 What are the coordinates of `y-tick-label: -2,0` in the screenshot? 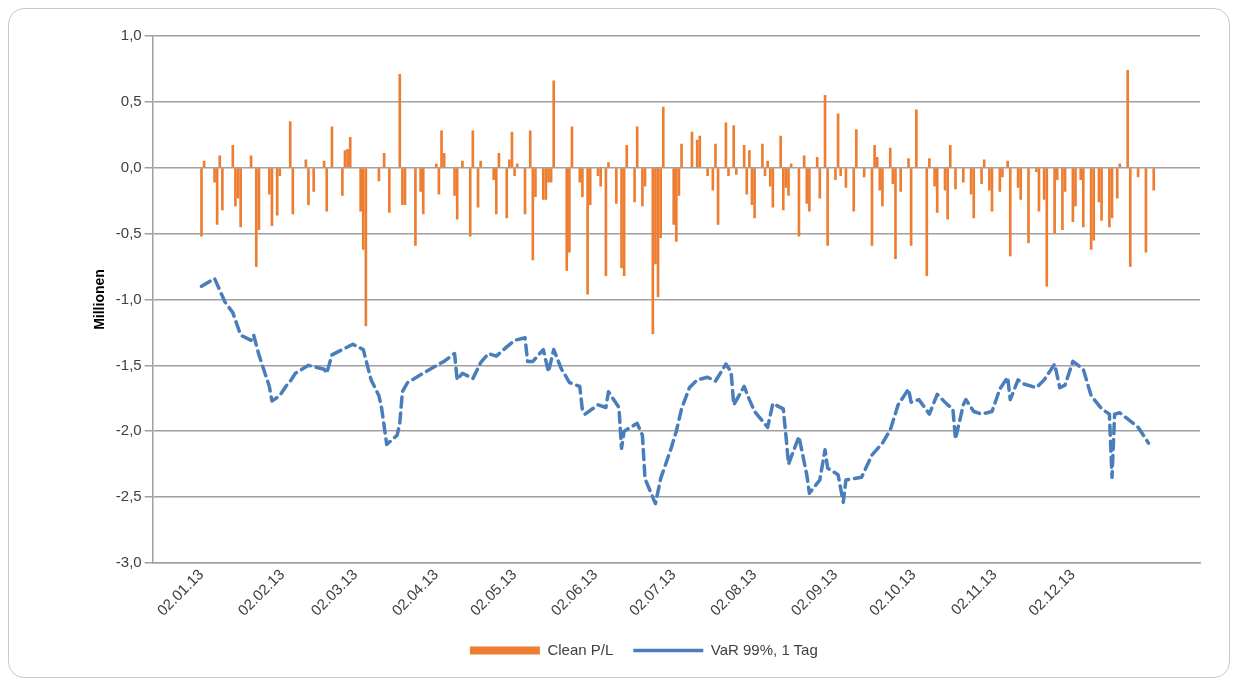 It's located at (128, 430).